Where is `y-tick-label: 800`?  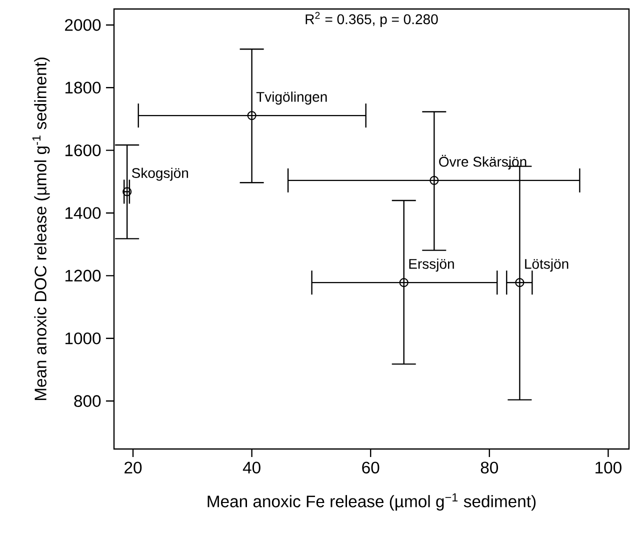 y-tick-label: 800 is located at coordinates (87, 401).